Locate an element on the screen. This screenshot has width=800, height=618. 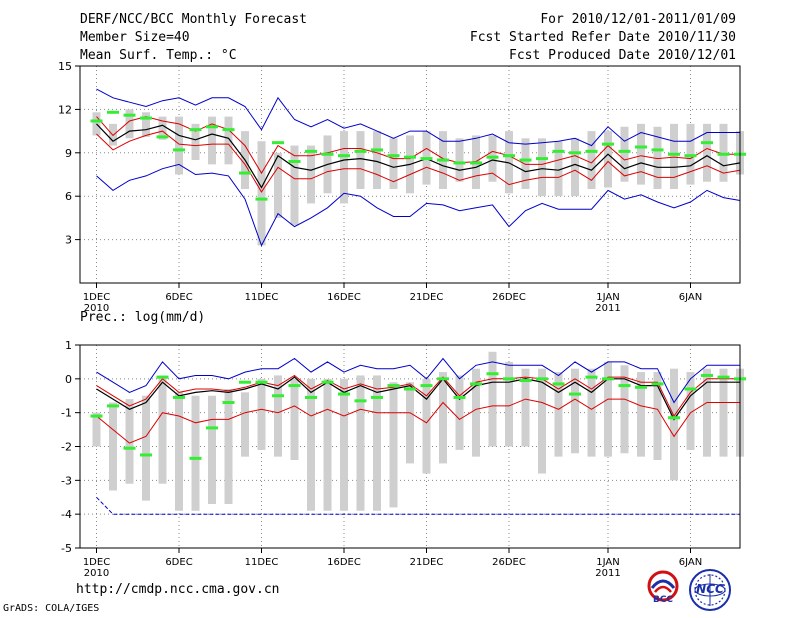
precipitation-inner-lower-line is located at coordinates (418, 421).